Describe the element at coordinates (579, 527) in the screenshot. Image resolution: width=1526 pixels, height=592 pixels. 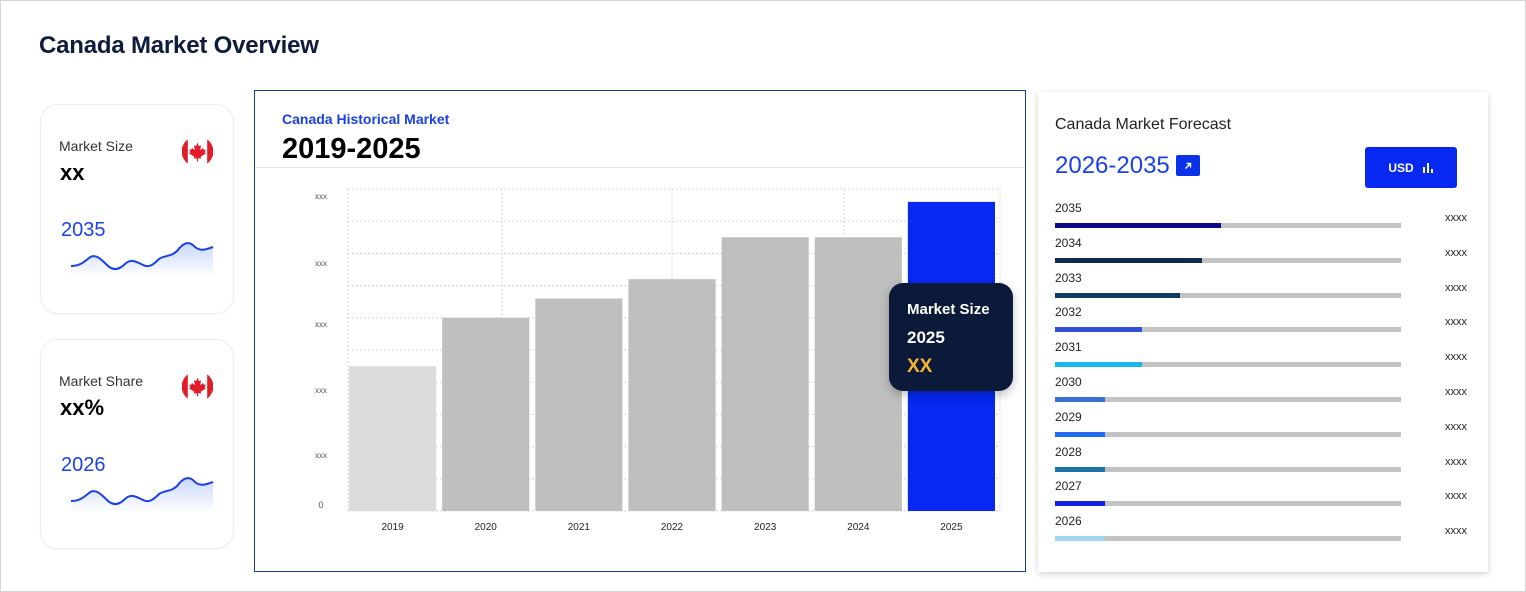
I see `x-tick-label: 2021` at that location.